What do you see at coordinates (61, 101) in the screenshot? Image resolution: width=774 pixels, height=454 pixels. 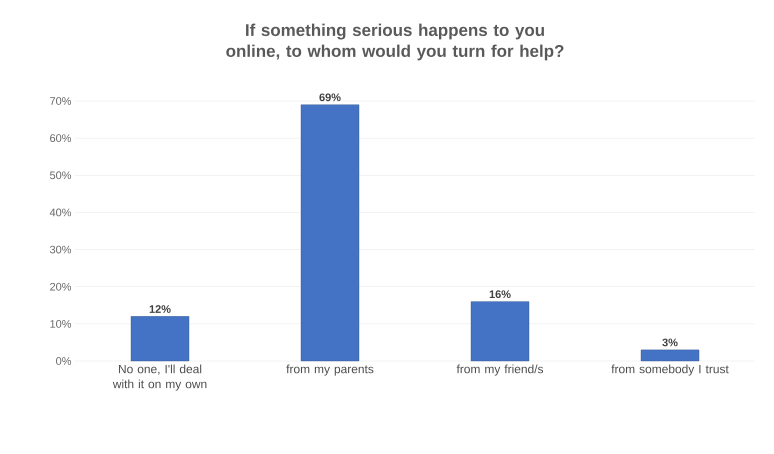 I see `y-tick-label: 70%` at bounding box center [61, 101].